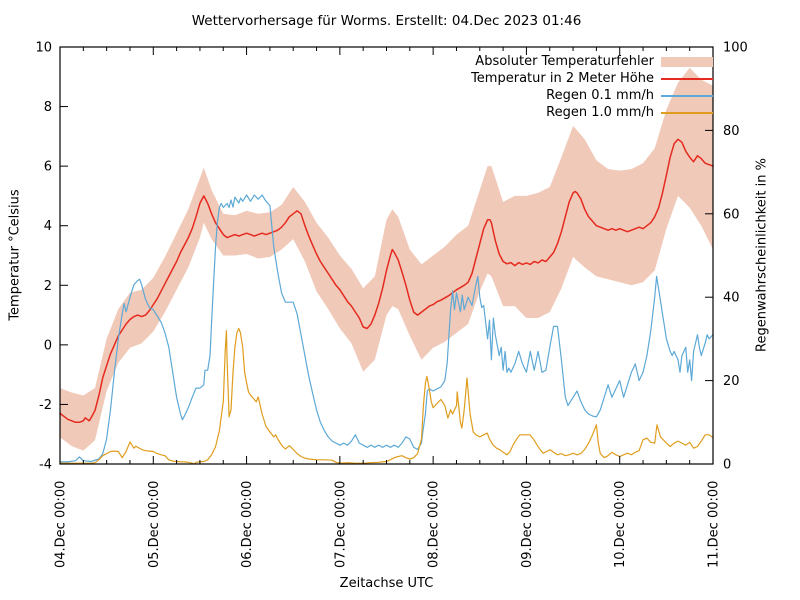  I want to click on legend-item-rain01: Regen 0.1 mm/h, so click(592, 95).